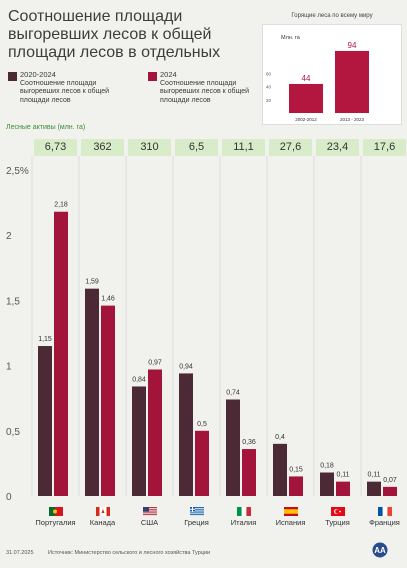 The width and height of the screenshot is (407, 568). I want to click on svg-text: AA, so click(380, 550).